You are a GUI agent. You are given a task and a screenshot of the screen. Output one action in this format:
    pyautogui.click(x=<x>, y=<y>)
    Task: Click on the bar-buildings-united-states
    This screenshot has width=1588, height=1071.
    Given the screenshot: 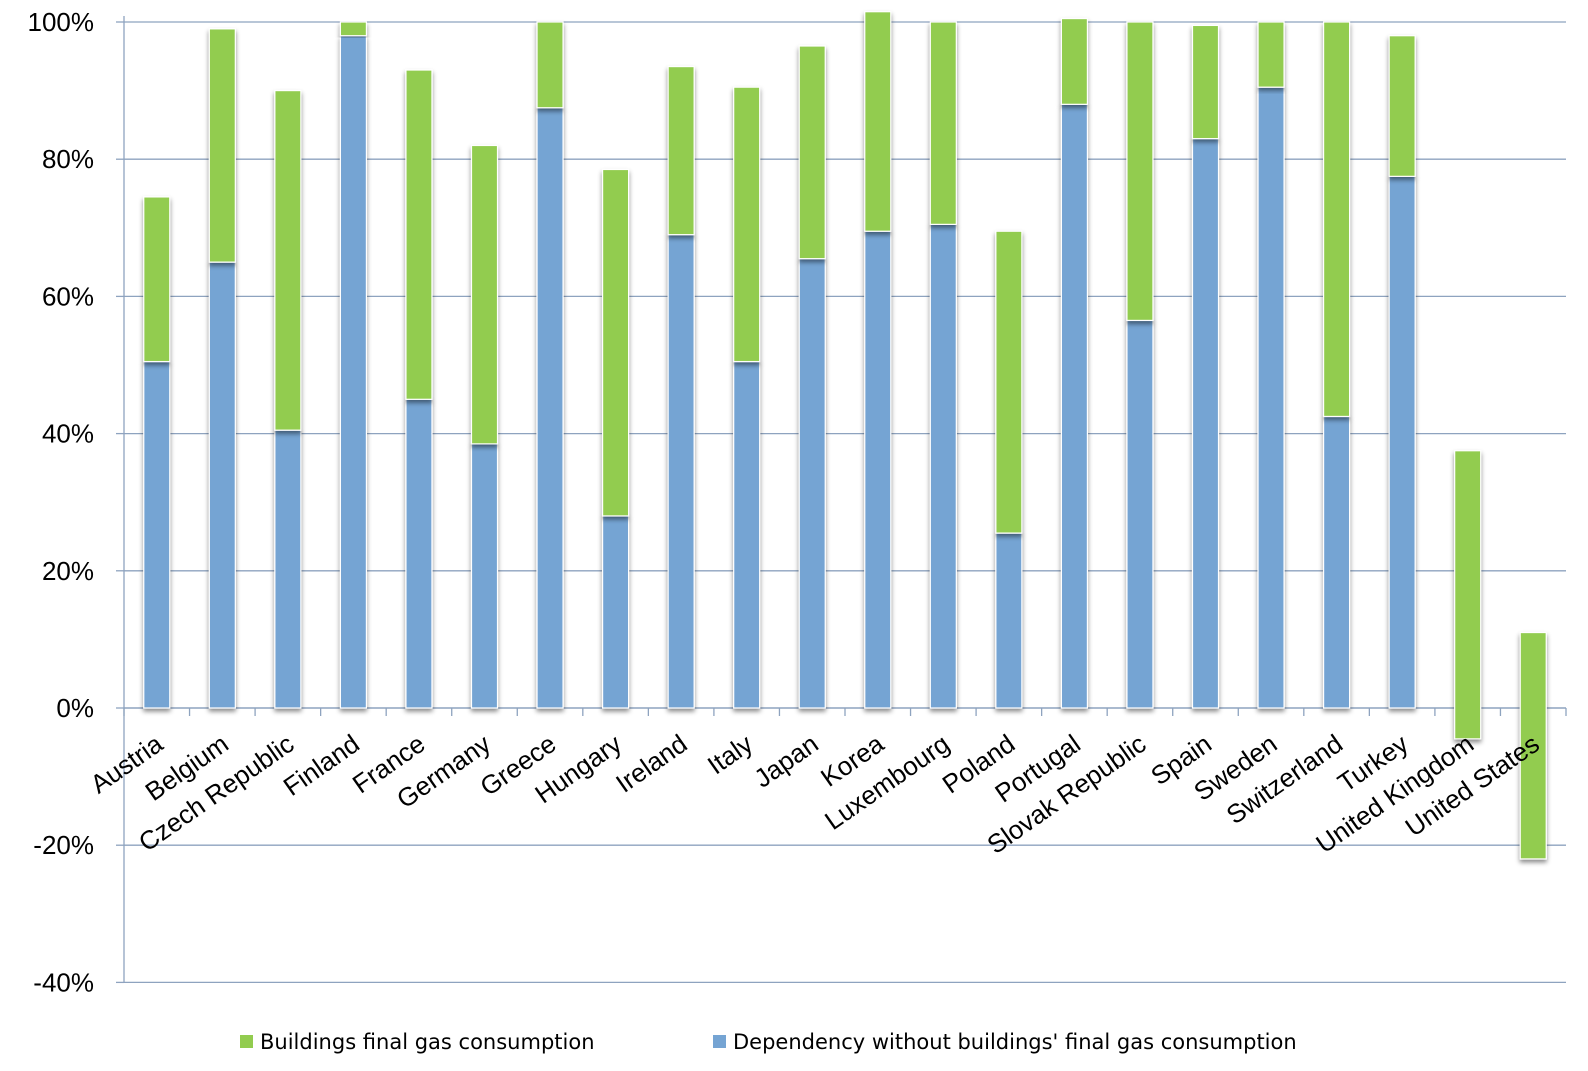 What is the action you would take?
    pyautogui.click(x=1533, y=745)
    